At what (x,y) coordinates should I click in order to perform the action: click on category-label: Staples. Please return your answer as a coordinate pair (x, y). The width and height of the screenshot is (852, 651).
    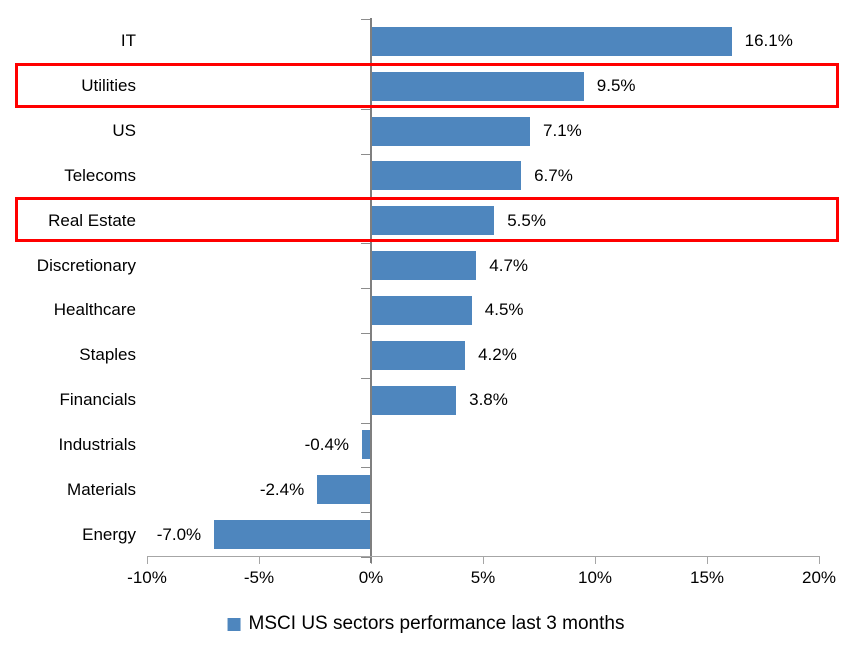
    Looking at the image, I should click on (107, 355).